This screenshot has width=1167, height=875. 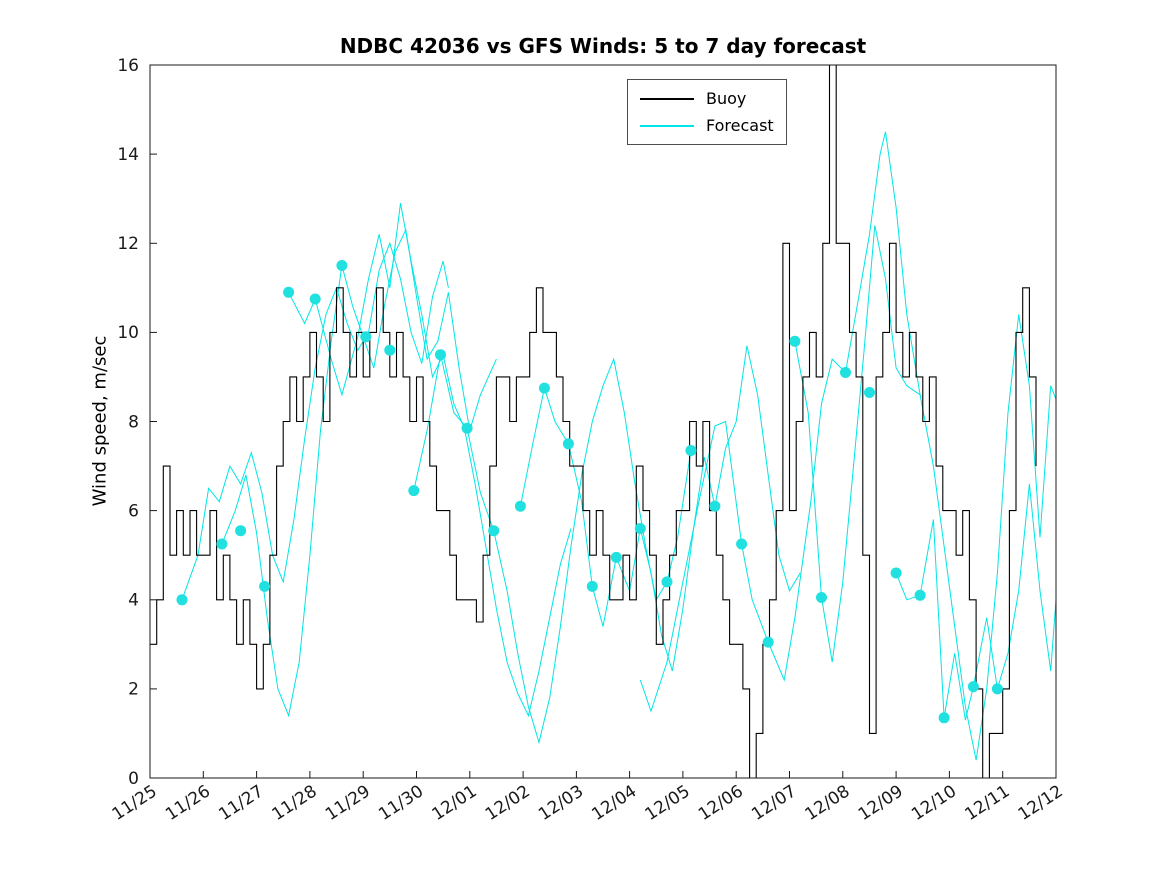 I want to click on x-tick-label: 12/06, so click(x=721, y=802).